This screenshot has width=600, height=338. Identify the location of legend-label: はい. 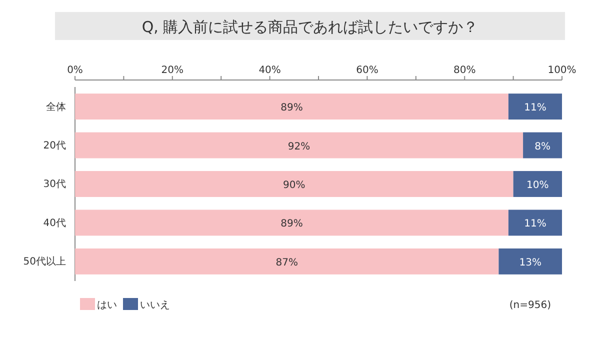
(107, 305).